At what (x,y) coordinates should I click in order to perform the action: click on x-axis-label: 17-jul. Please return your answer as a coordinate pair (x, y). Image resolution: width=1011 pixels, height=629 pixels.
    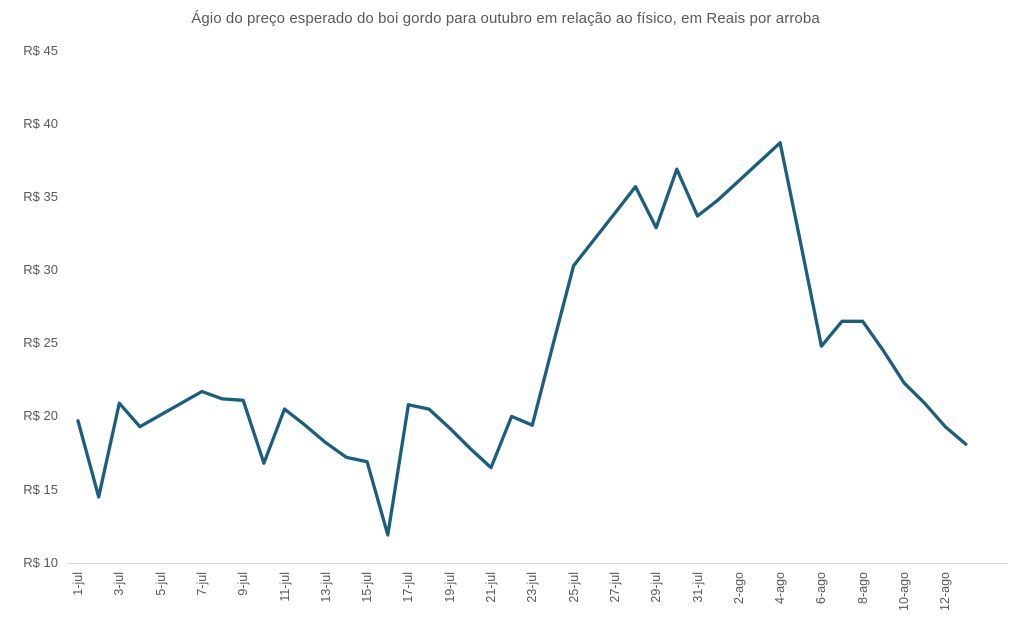
    Looking at the image, I should click on (408, 587).